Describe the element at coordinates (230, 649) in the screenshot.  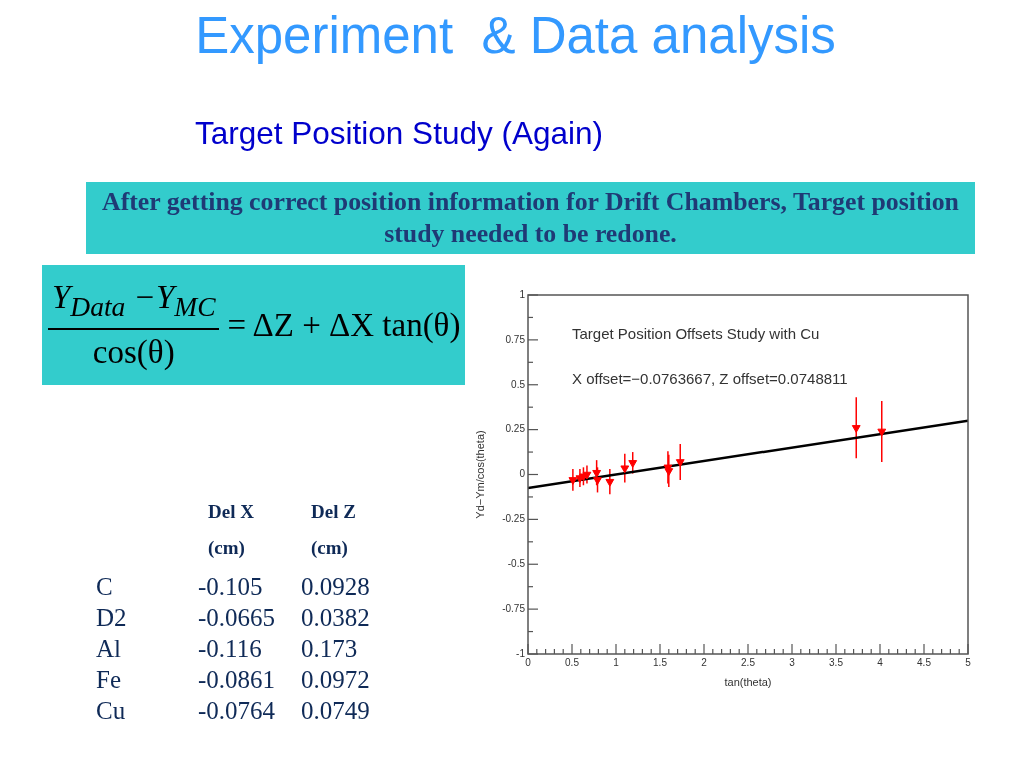
I see `data-label: -0.116` at that location.